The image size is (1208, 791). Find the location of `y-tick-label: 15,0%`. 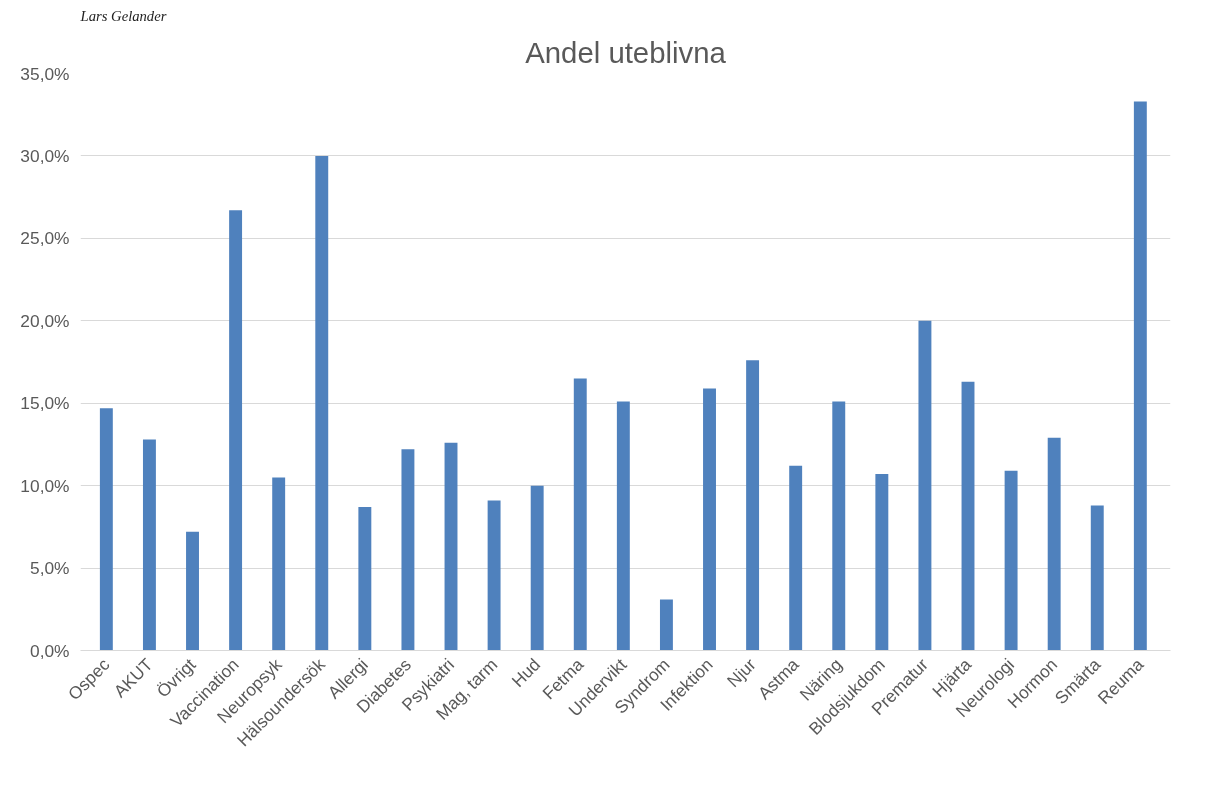

y-tick-label: 15,0% is located at coordinates (45, 403).